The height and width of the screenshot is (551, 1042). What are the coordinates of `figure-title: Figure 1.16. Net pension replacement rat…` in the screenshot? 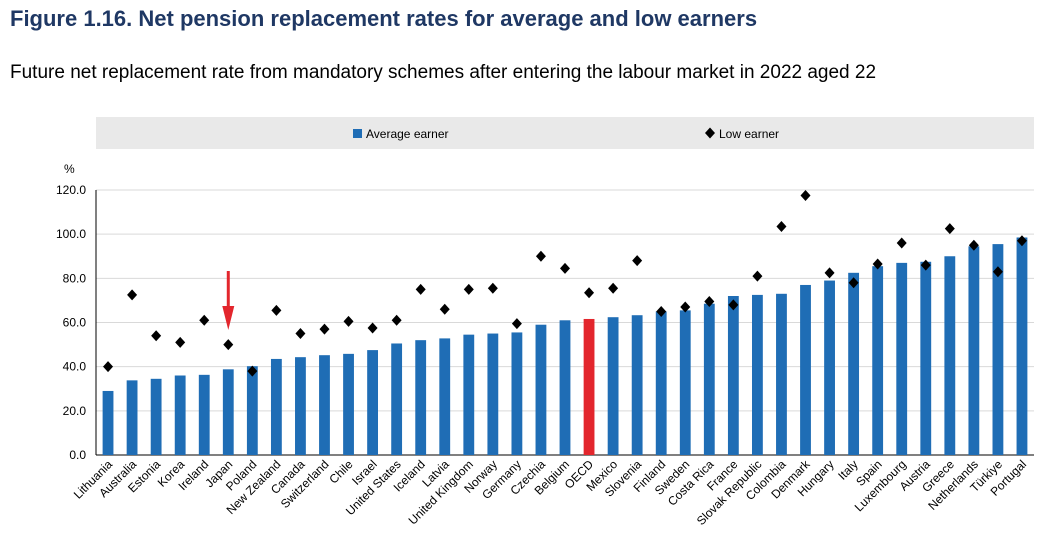 It's located at (384, 18).